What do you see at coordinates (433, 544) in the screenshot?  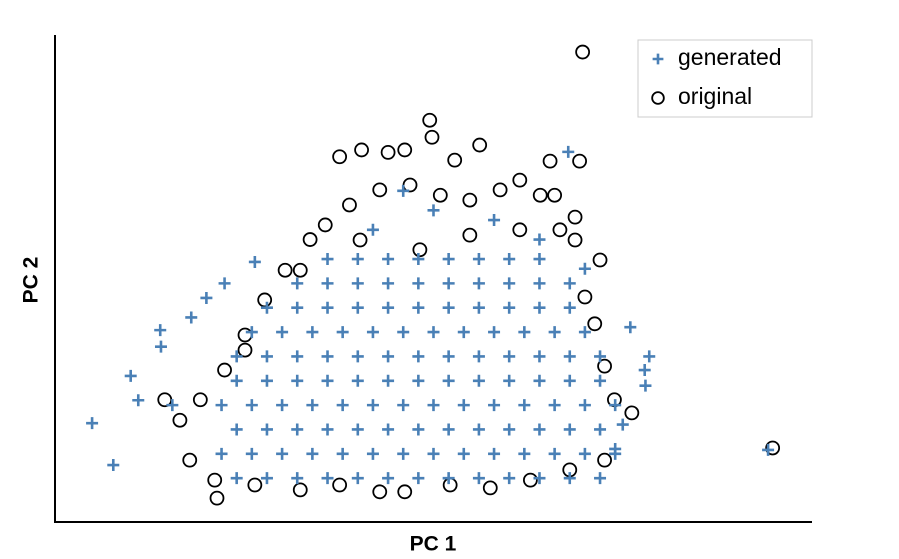 I see `x-axis-title: PC 1` at bounding box center [433, 544].